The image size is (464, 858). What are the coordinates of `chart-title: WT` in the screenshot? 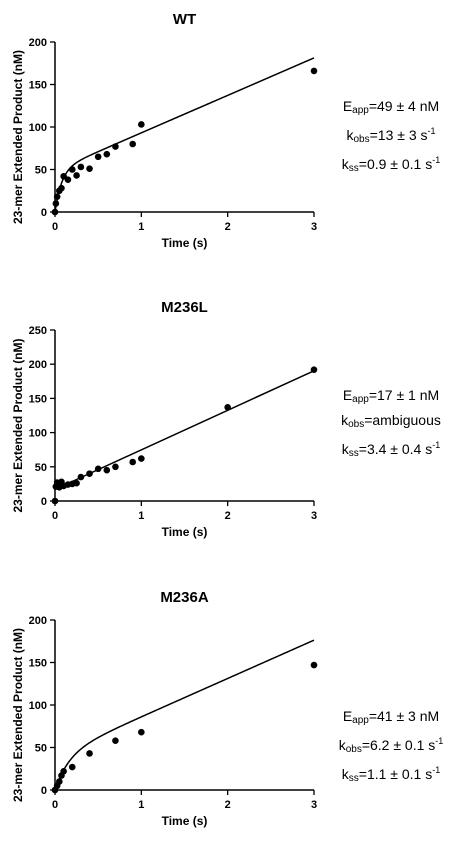 It's located at (184, 19).